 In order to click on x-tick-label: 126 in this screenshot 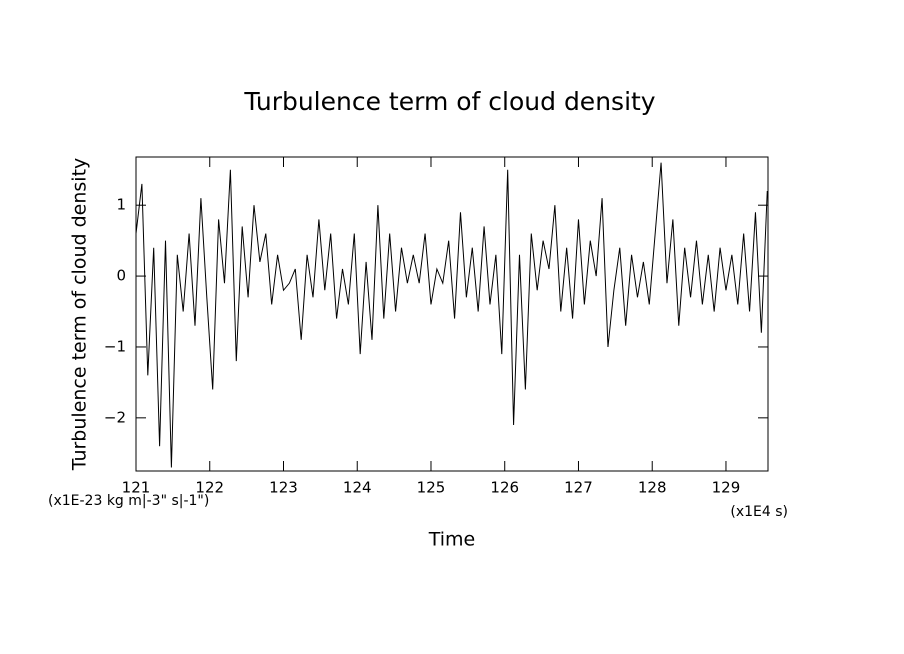, I will do `click(504, 488)`.